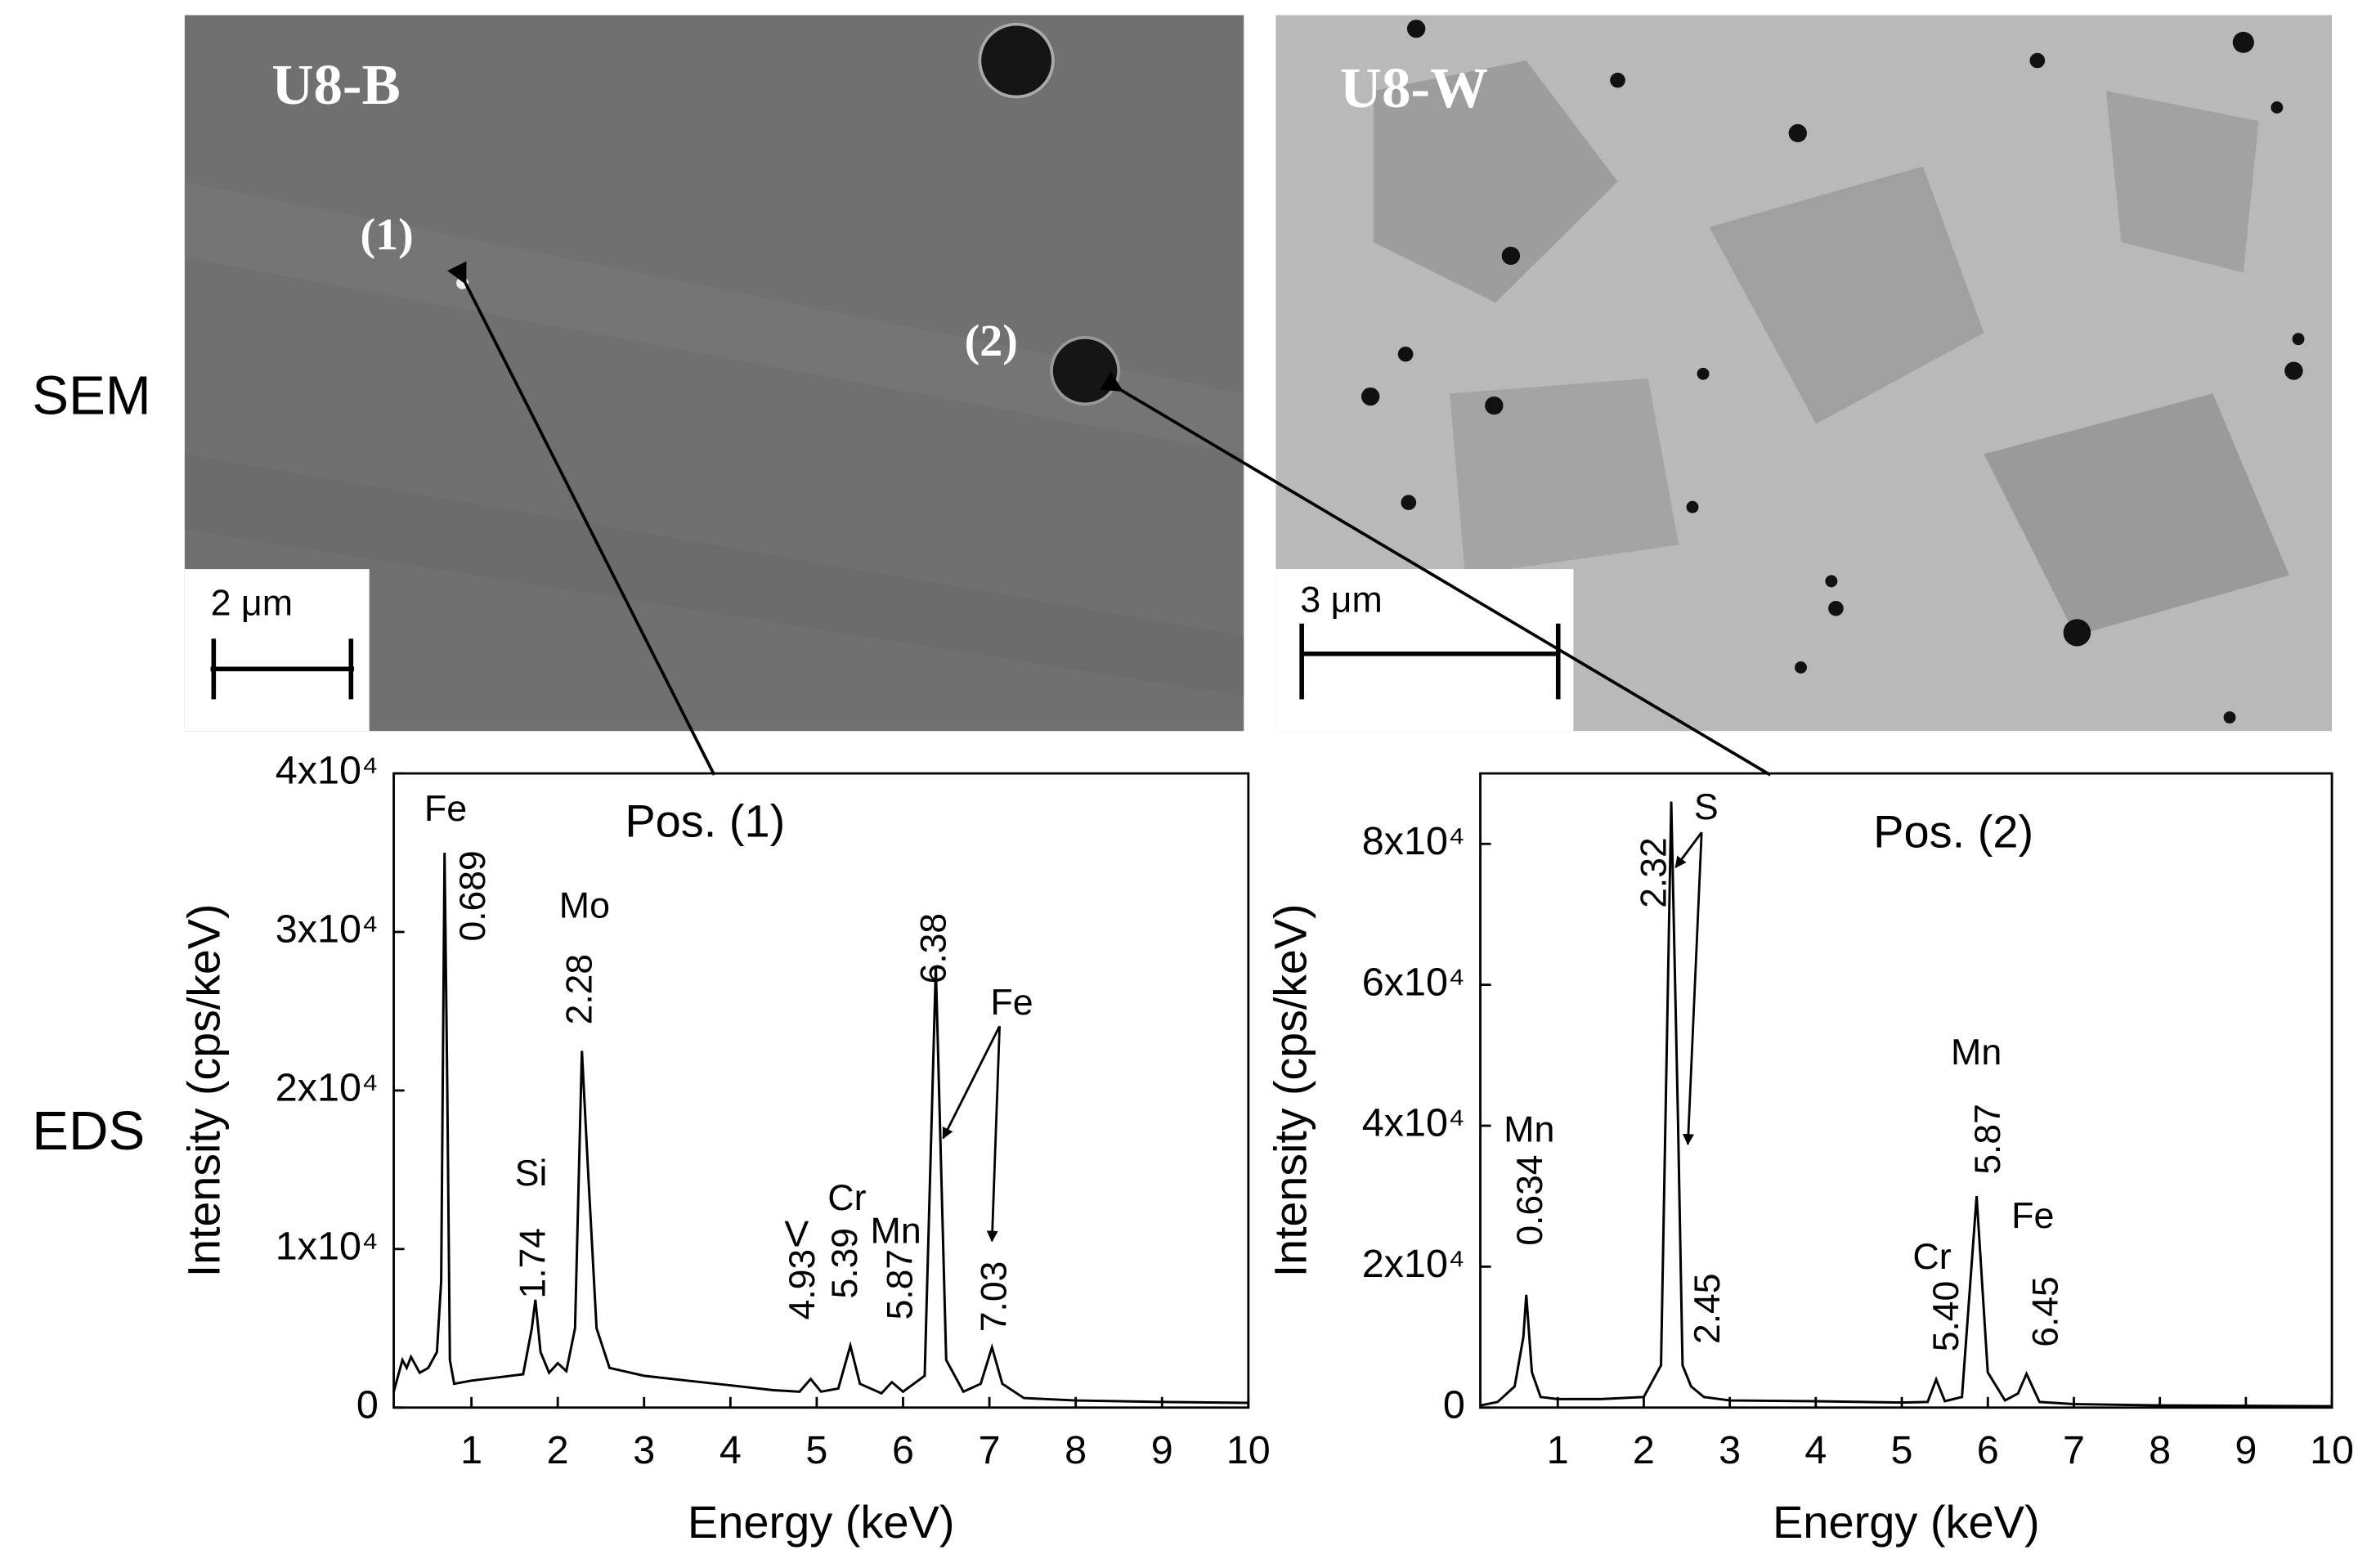 This screenshot has width=2367, height=1568. I want to click on peak-label: 5.39, so click(845, 1263).